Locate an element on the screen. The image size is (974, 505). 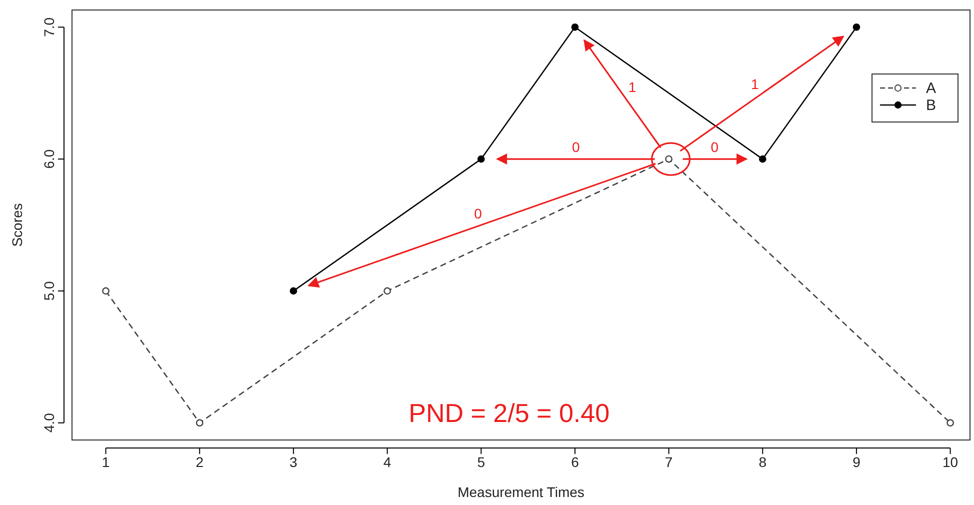
x-tick-label: 2 is located at coordinates (200, 462).